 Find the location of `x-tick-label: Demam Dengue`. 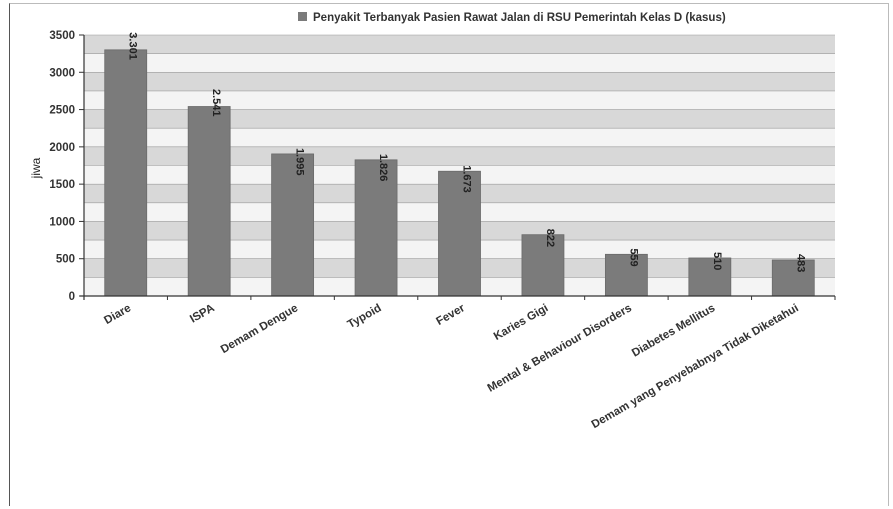

x-tick-label: Demam Dengue is located at coordinates (259, 329).